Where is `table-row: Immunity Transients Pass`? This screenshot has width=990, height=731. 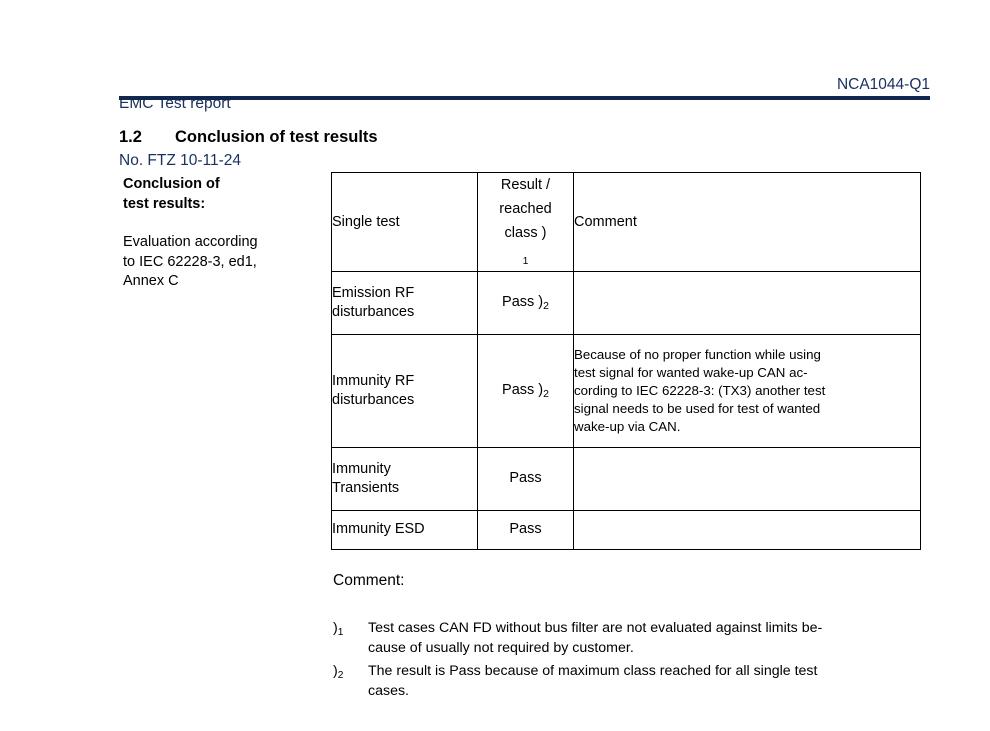 table-row: Immunity Transients Pass is located at coordinates (626, 479).